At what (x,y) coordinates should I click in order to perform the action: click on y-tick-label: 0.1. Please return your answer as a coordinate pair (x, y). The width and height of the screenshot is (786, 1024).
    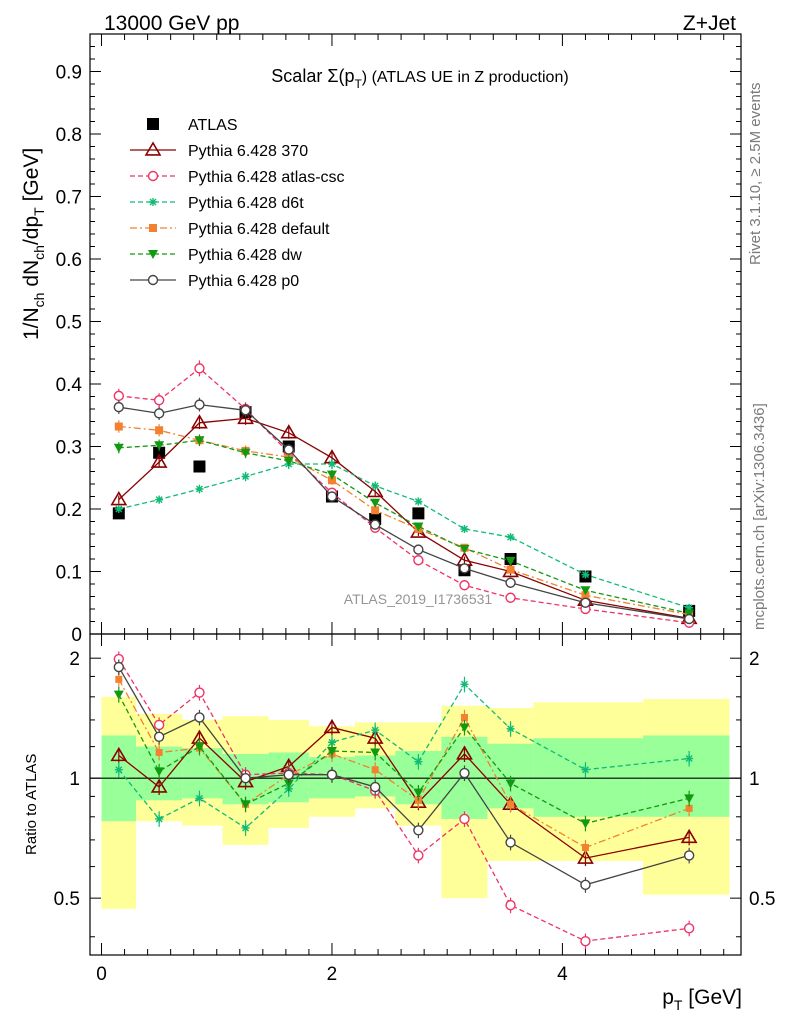
    Looking at the image, I should click on (69, 573).